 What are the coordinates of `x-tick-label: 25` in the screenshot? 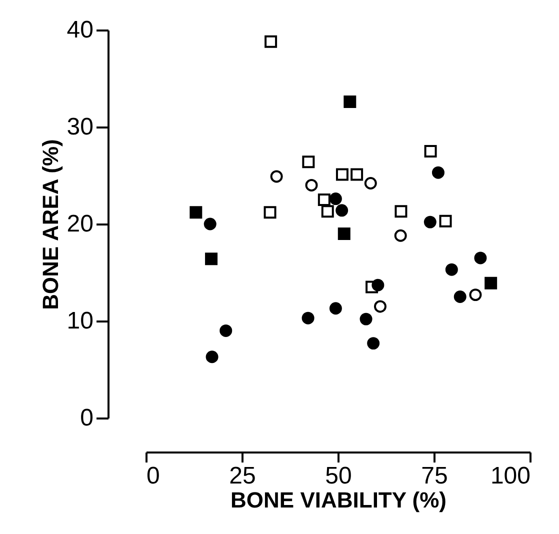 It's located at (242, 476).